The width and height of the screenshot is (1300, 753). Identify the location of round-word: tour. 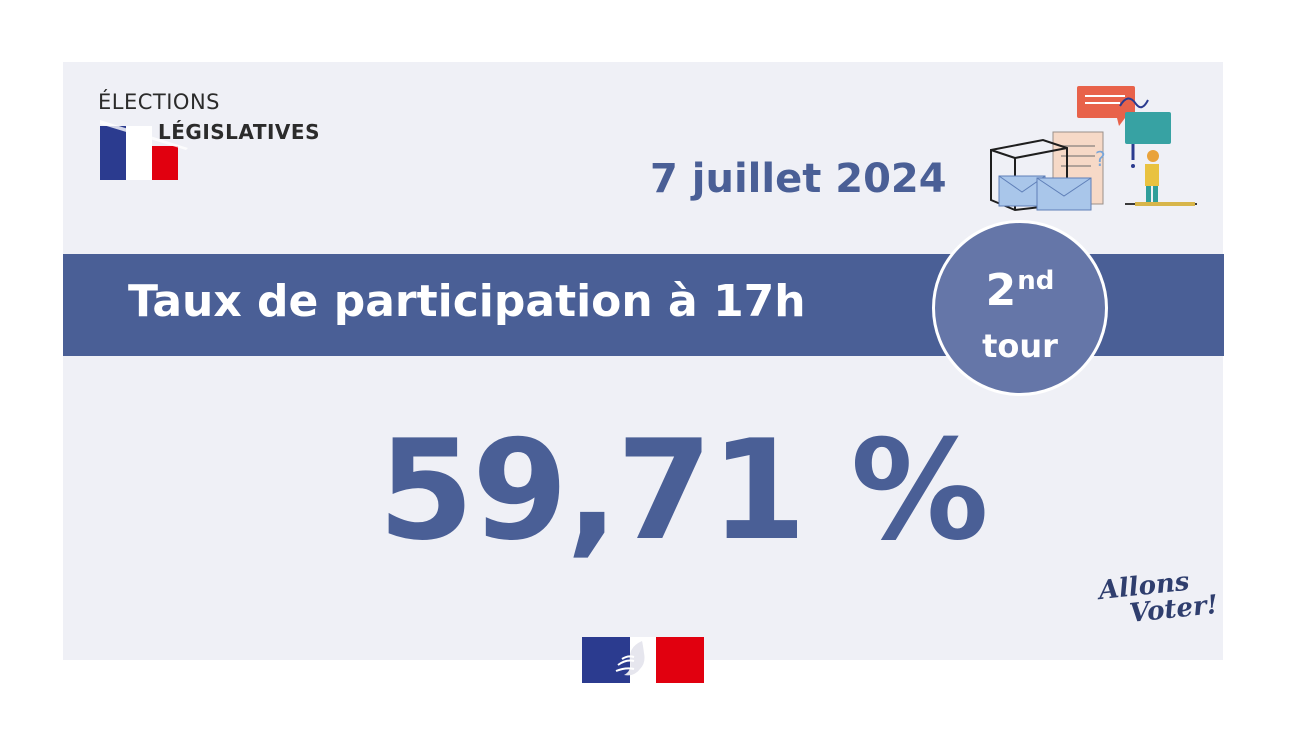
(1020, 346).